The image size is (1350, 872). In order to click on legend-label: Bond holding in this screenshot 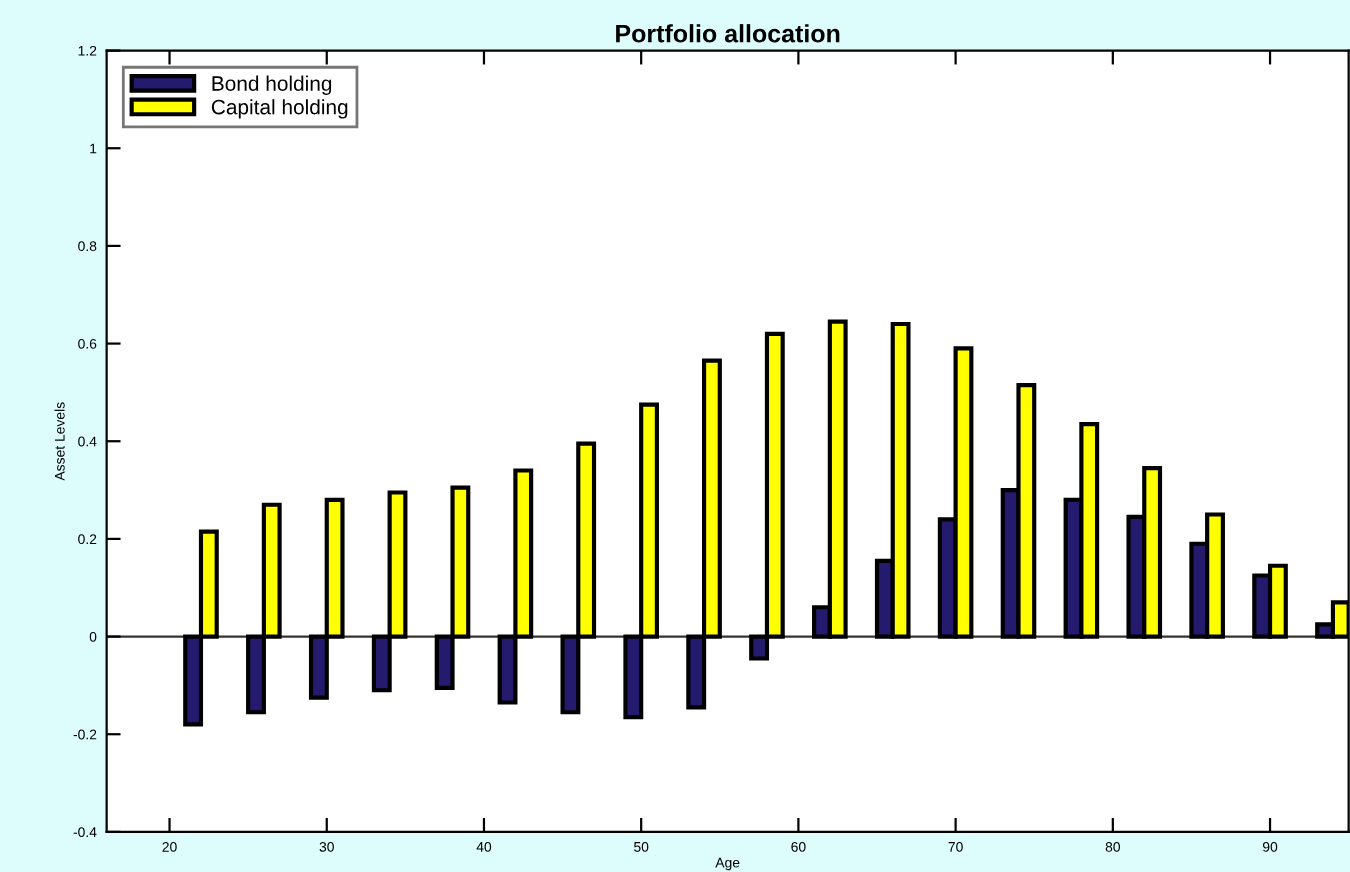, I will do `click(272, 85)`.